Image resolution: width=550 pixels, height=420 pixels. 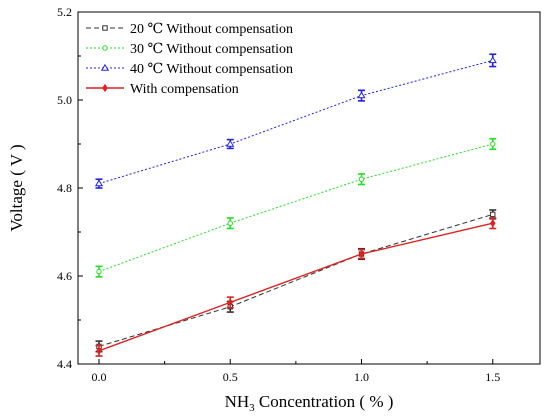 I want to click on x-tick-label: 0.5, so click(x=230, y=377).